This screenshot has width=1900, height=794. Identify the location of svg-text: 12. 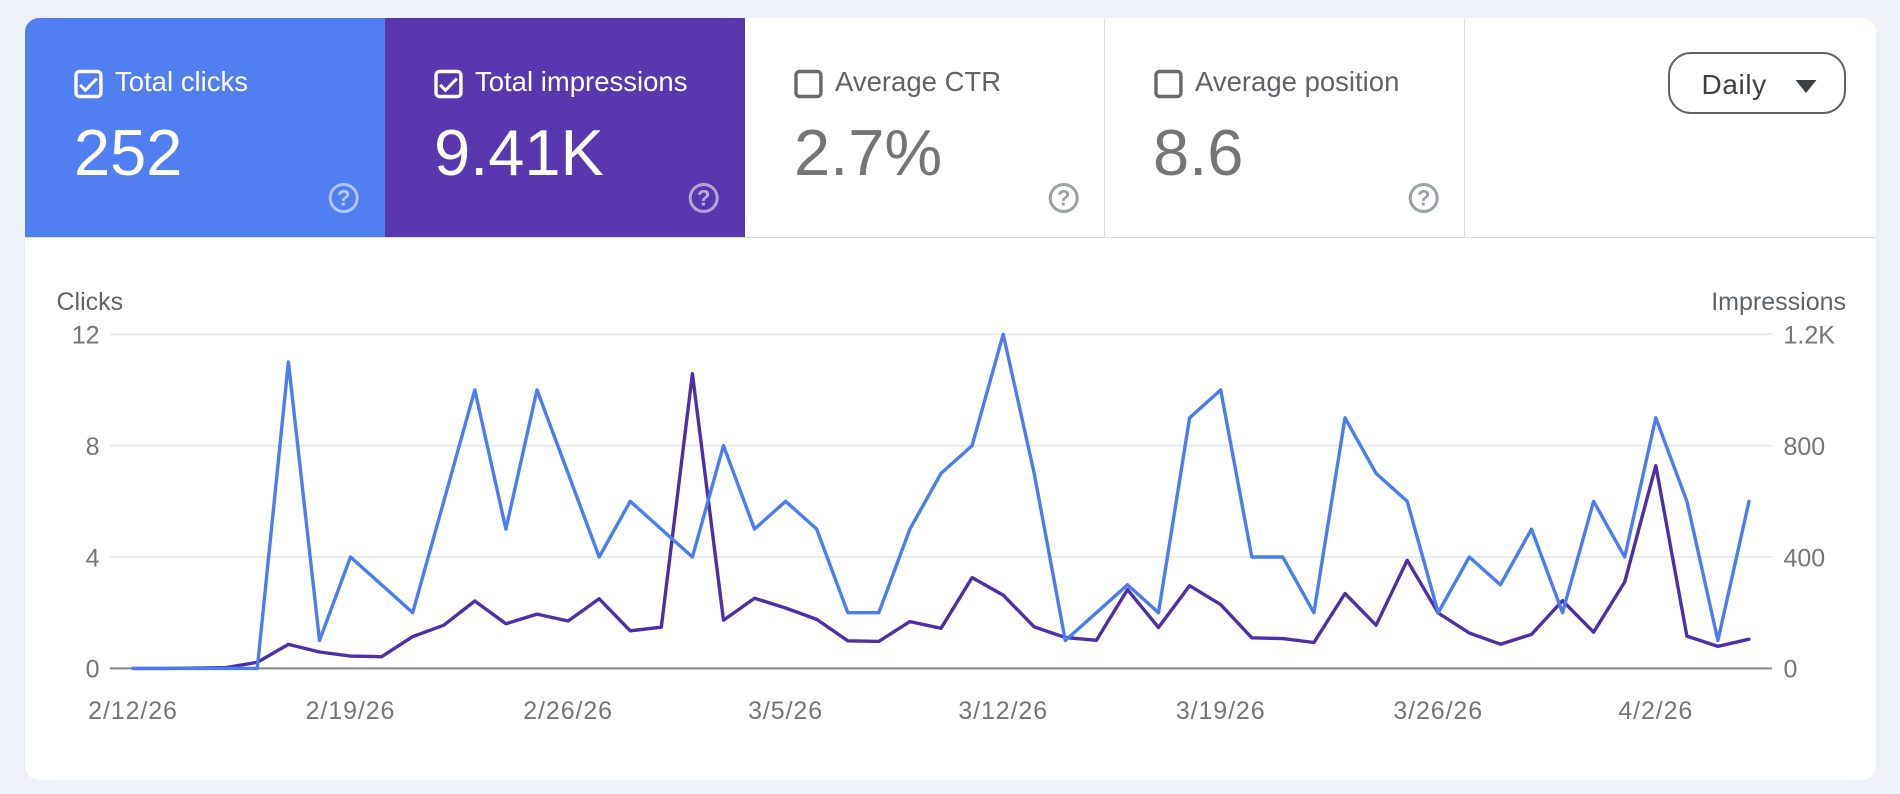
(86, 336).